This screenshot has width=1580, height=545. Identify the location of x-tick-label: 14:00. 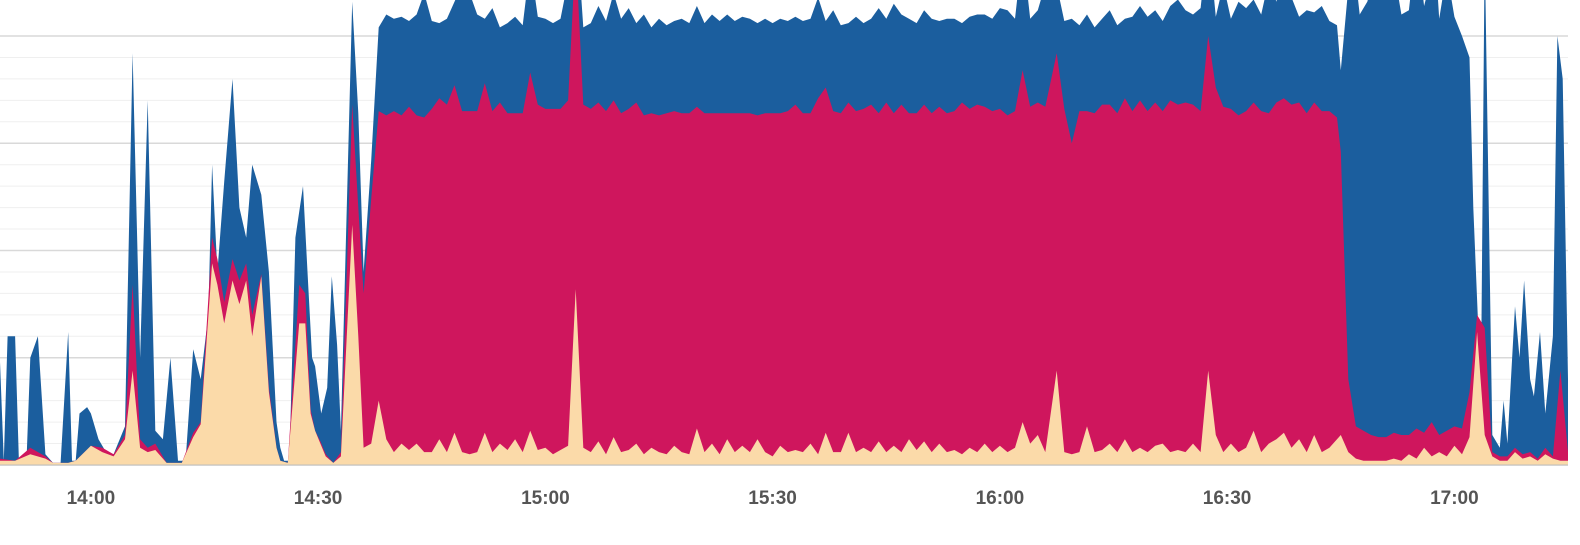
(91, 498).